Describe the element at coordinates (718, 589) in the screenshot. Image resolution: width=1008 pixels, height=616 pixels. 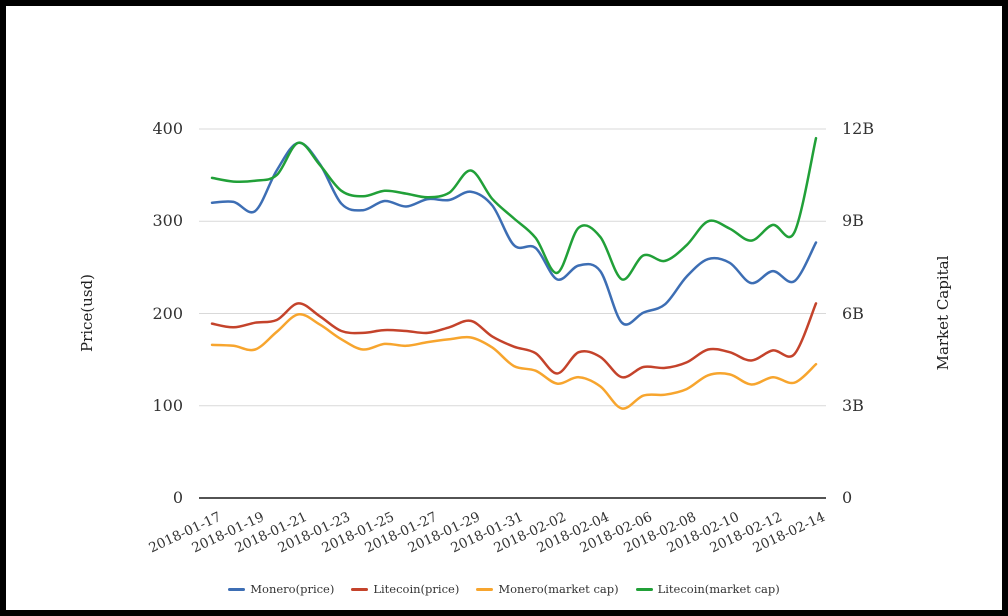
I see `legend-label: Litecoin(market cap)` at that location.